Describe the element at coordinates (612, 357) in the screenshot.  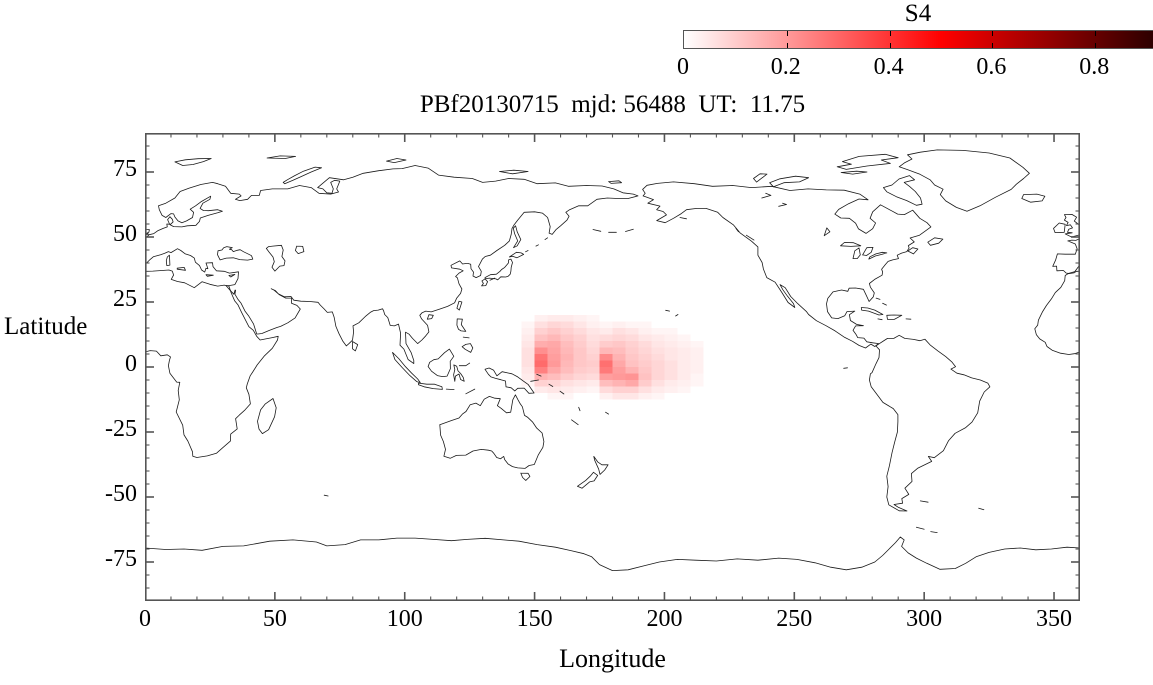
I see `heatmap-layer` at that location.